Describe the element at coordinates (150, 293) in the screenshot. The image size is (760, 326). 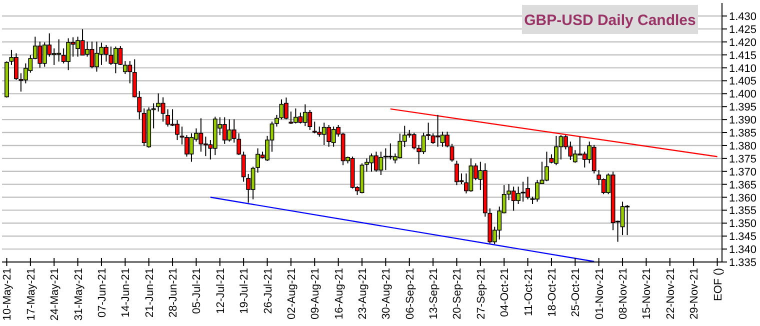
I see `x-tick-label: 21-Jun-21` at that location.